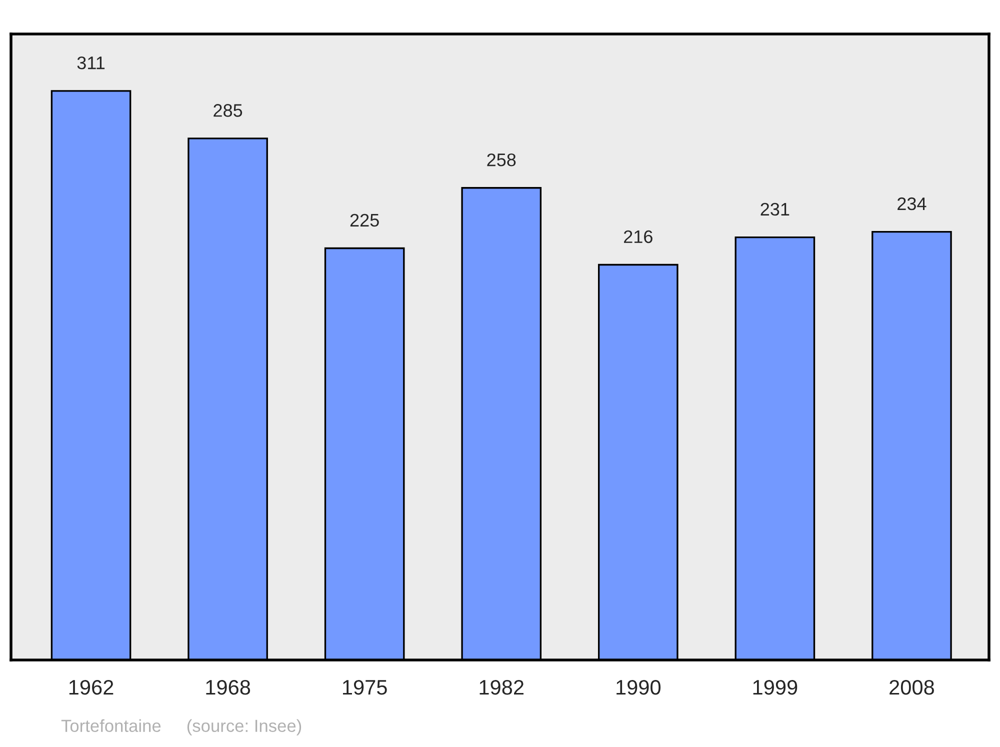  Describe the element at coordinates (775, 209) in the screenshot. I see `data-label: 231` at that location.